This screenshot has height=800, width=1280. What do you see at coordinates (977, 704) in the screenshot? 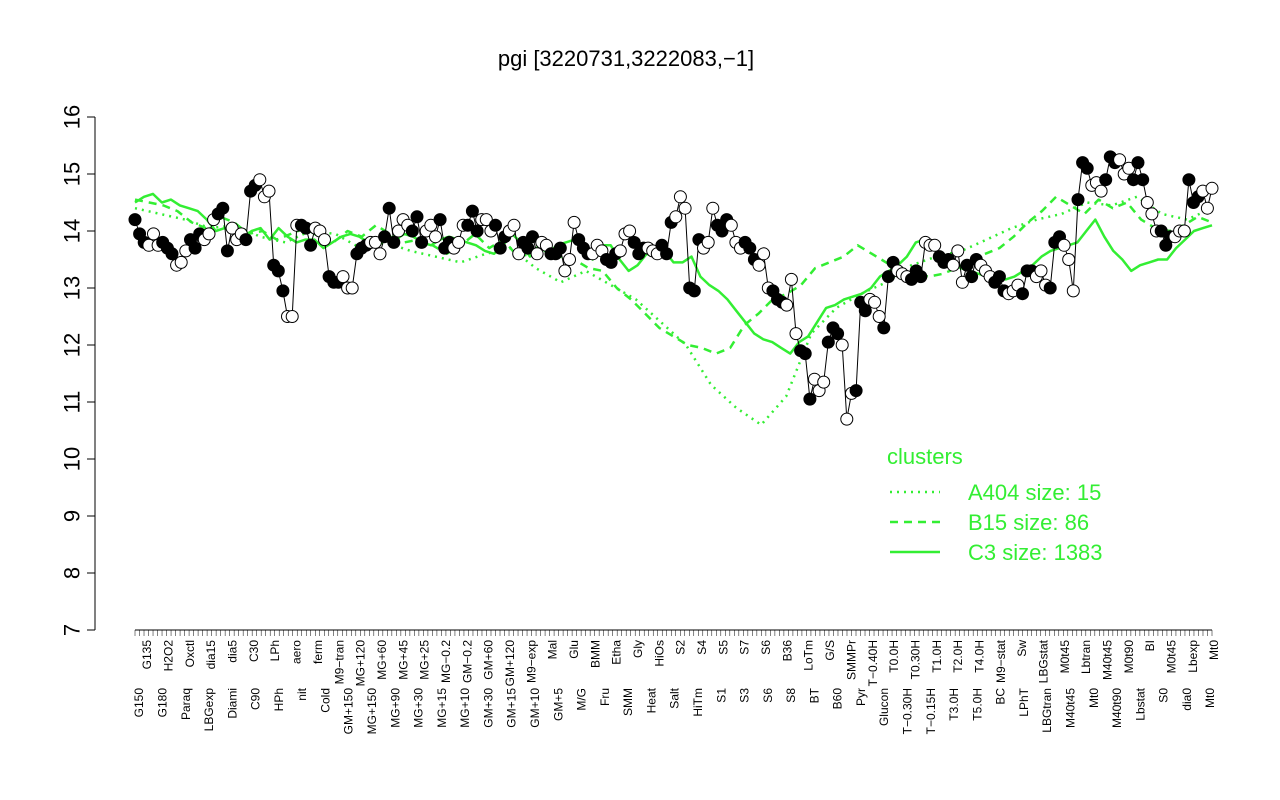
I see `x-tick-label: T5.0H` at bounding box center [977, 704].